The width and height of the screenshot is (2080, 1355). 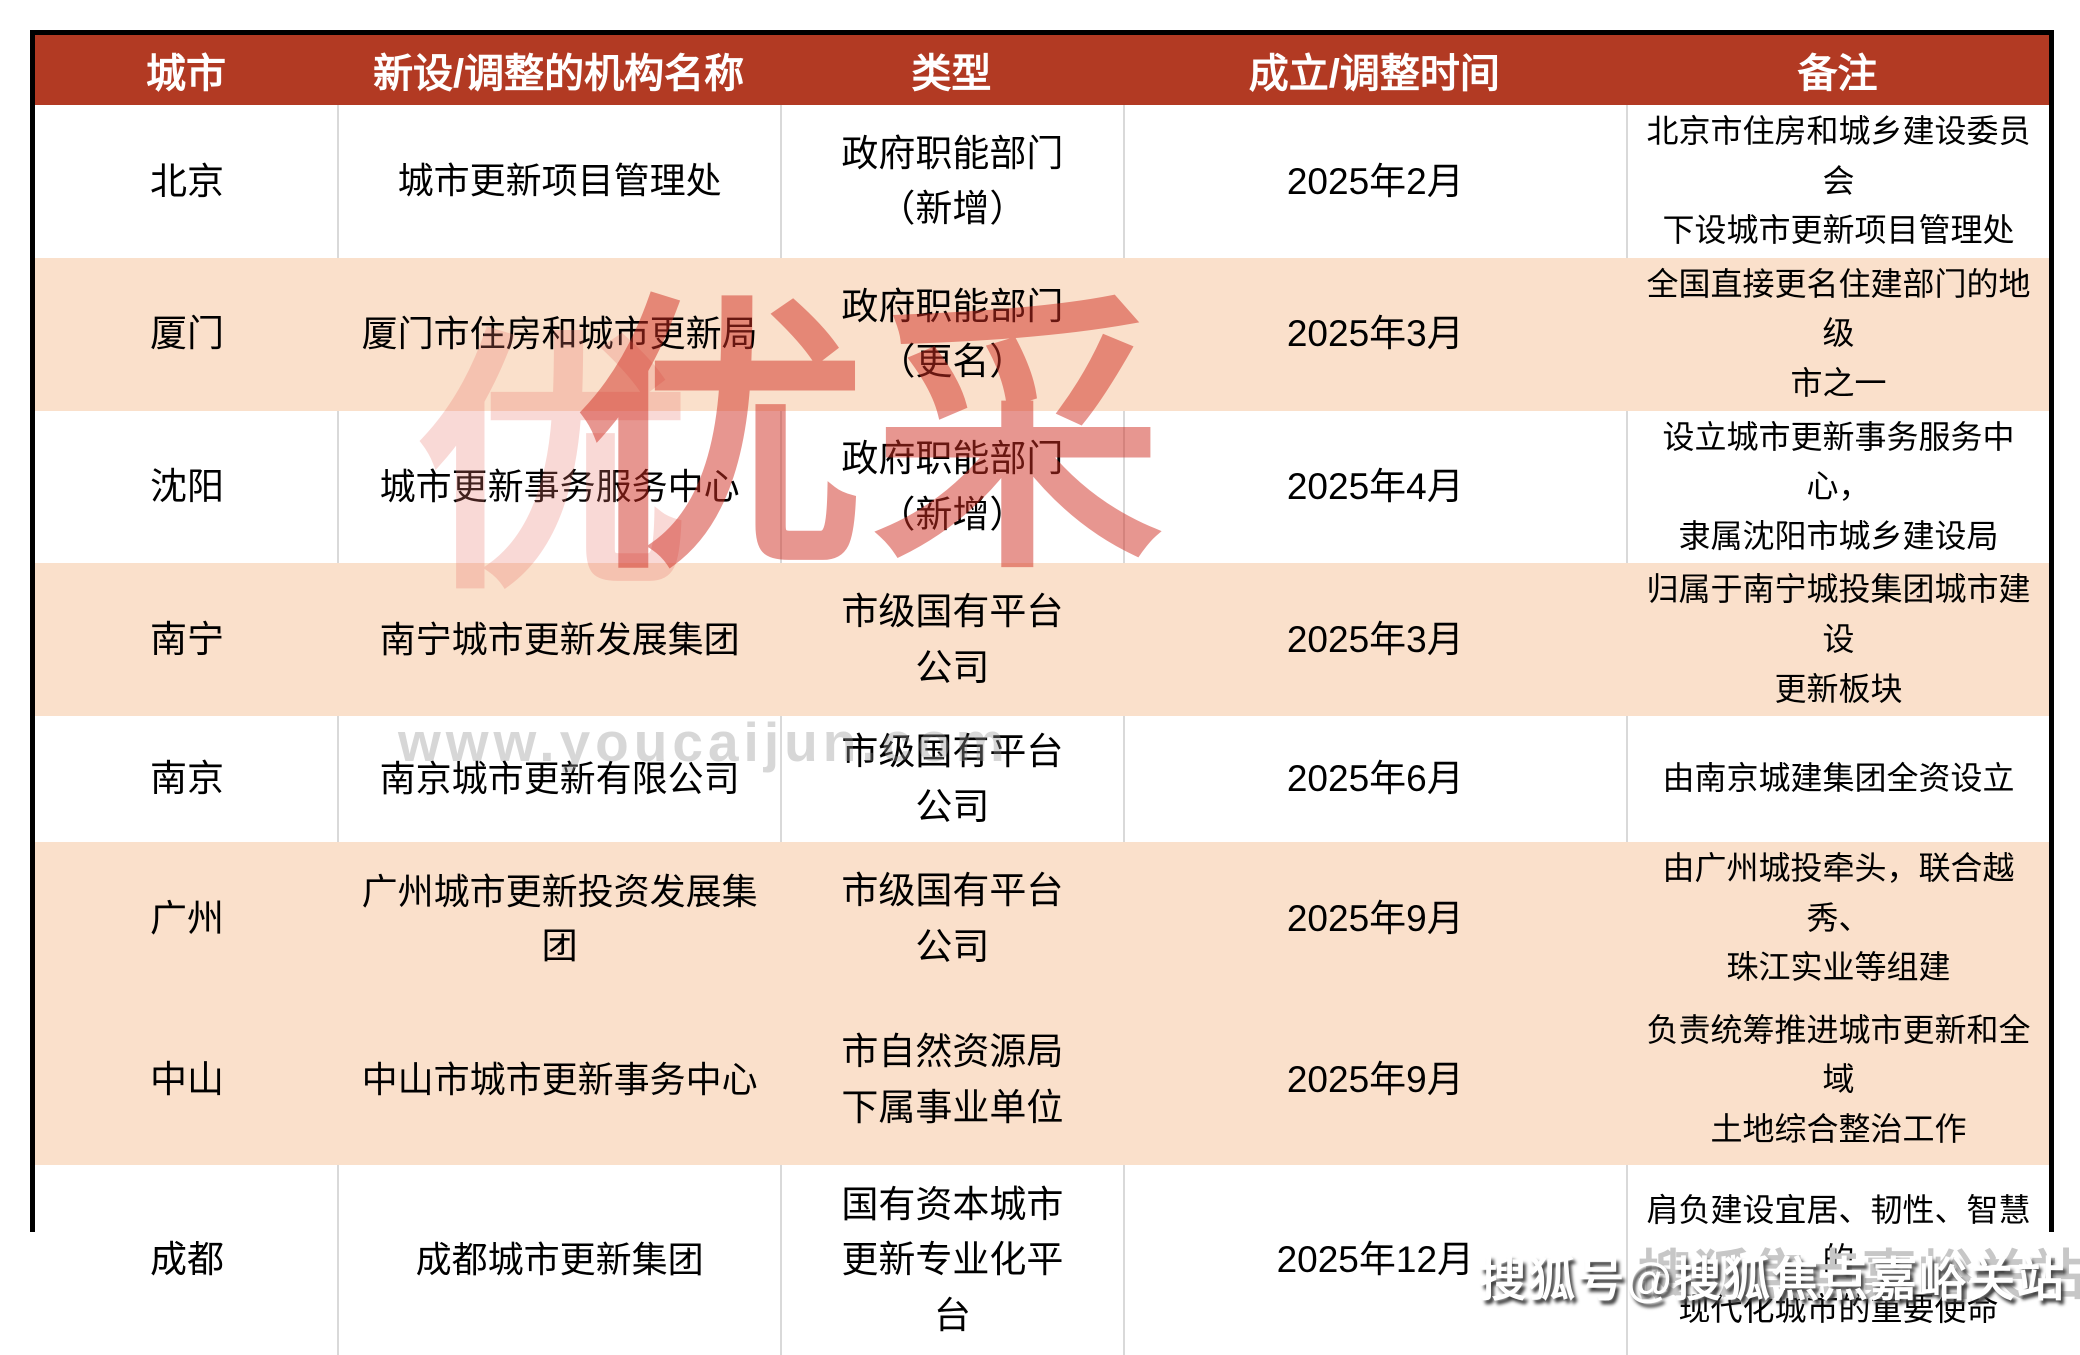 I want to click on cell-date: 2025年12月, so click(x=1374, y=1259).